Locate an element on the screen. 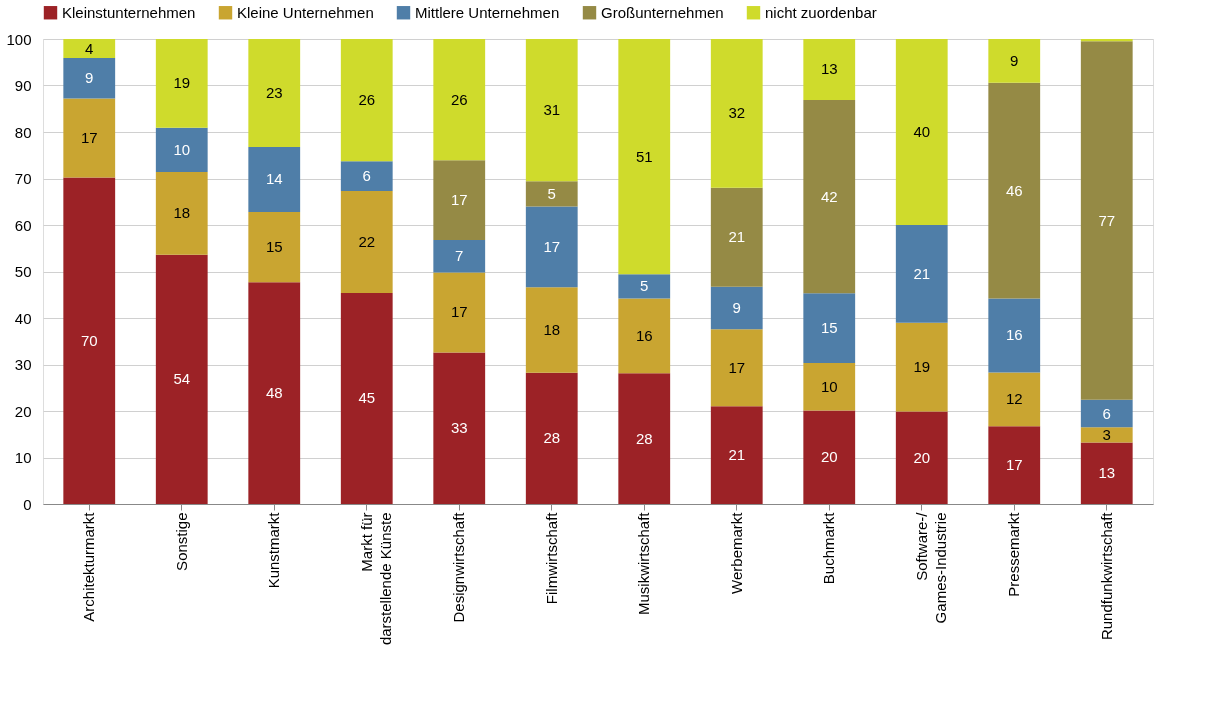 This screenshot has width=1206, height=723. data-label: 16 is located at coordinates (1014, 335).